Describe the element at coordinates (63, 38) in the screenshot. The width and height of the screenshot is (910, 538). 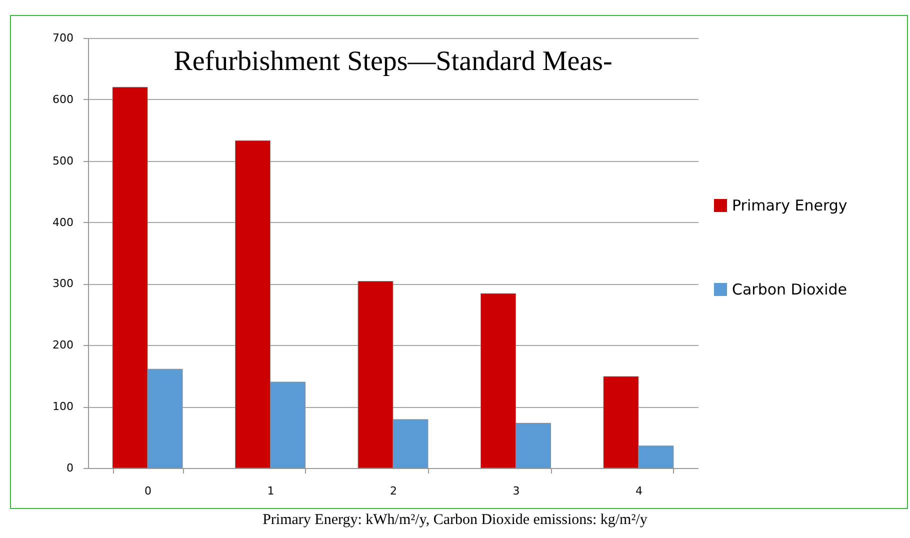
I see `y-tick-label: 700` at that location.